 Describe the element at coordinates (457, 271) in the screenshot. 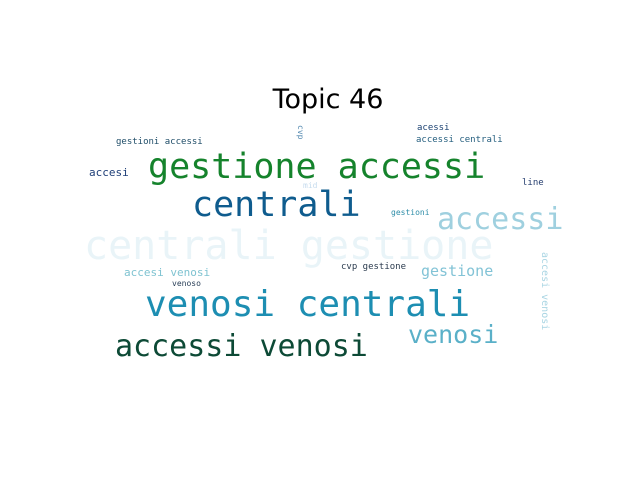

I see `word-gestione: gestione` at that location.